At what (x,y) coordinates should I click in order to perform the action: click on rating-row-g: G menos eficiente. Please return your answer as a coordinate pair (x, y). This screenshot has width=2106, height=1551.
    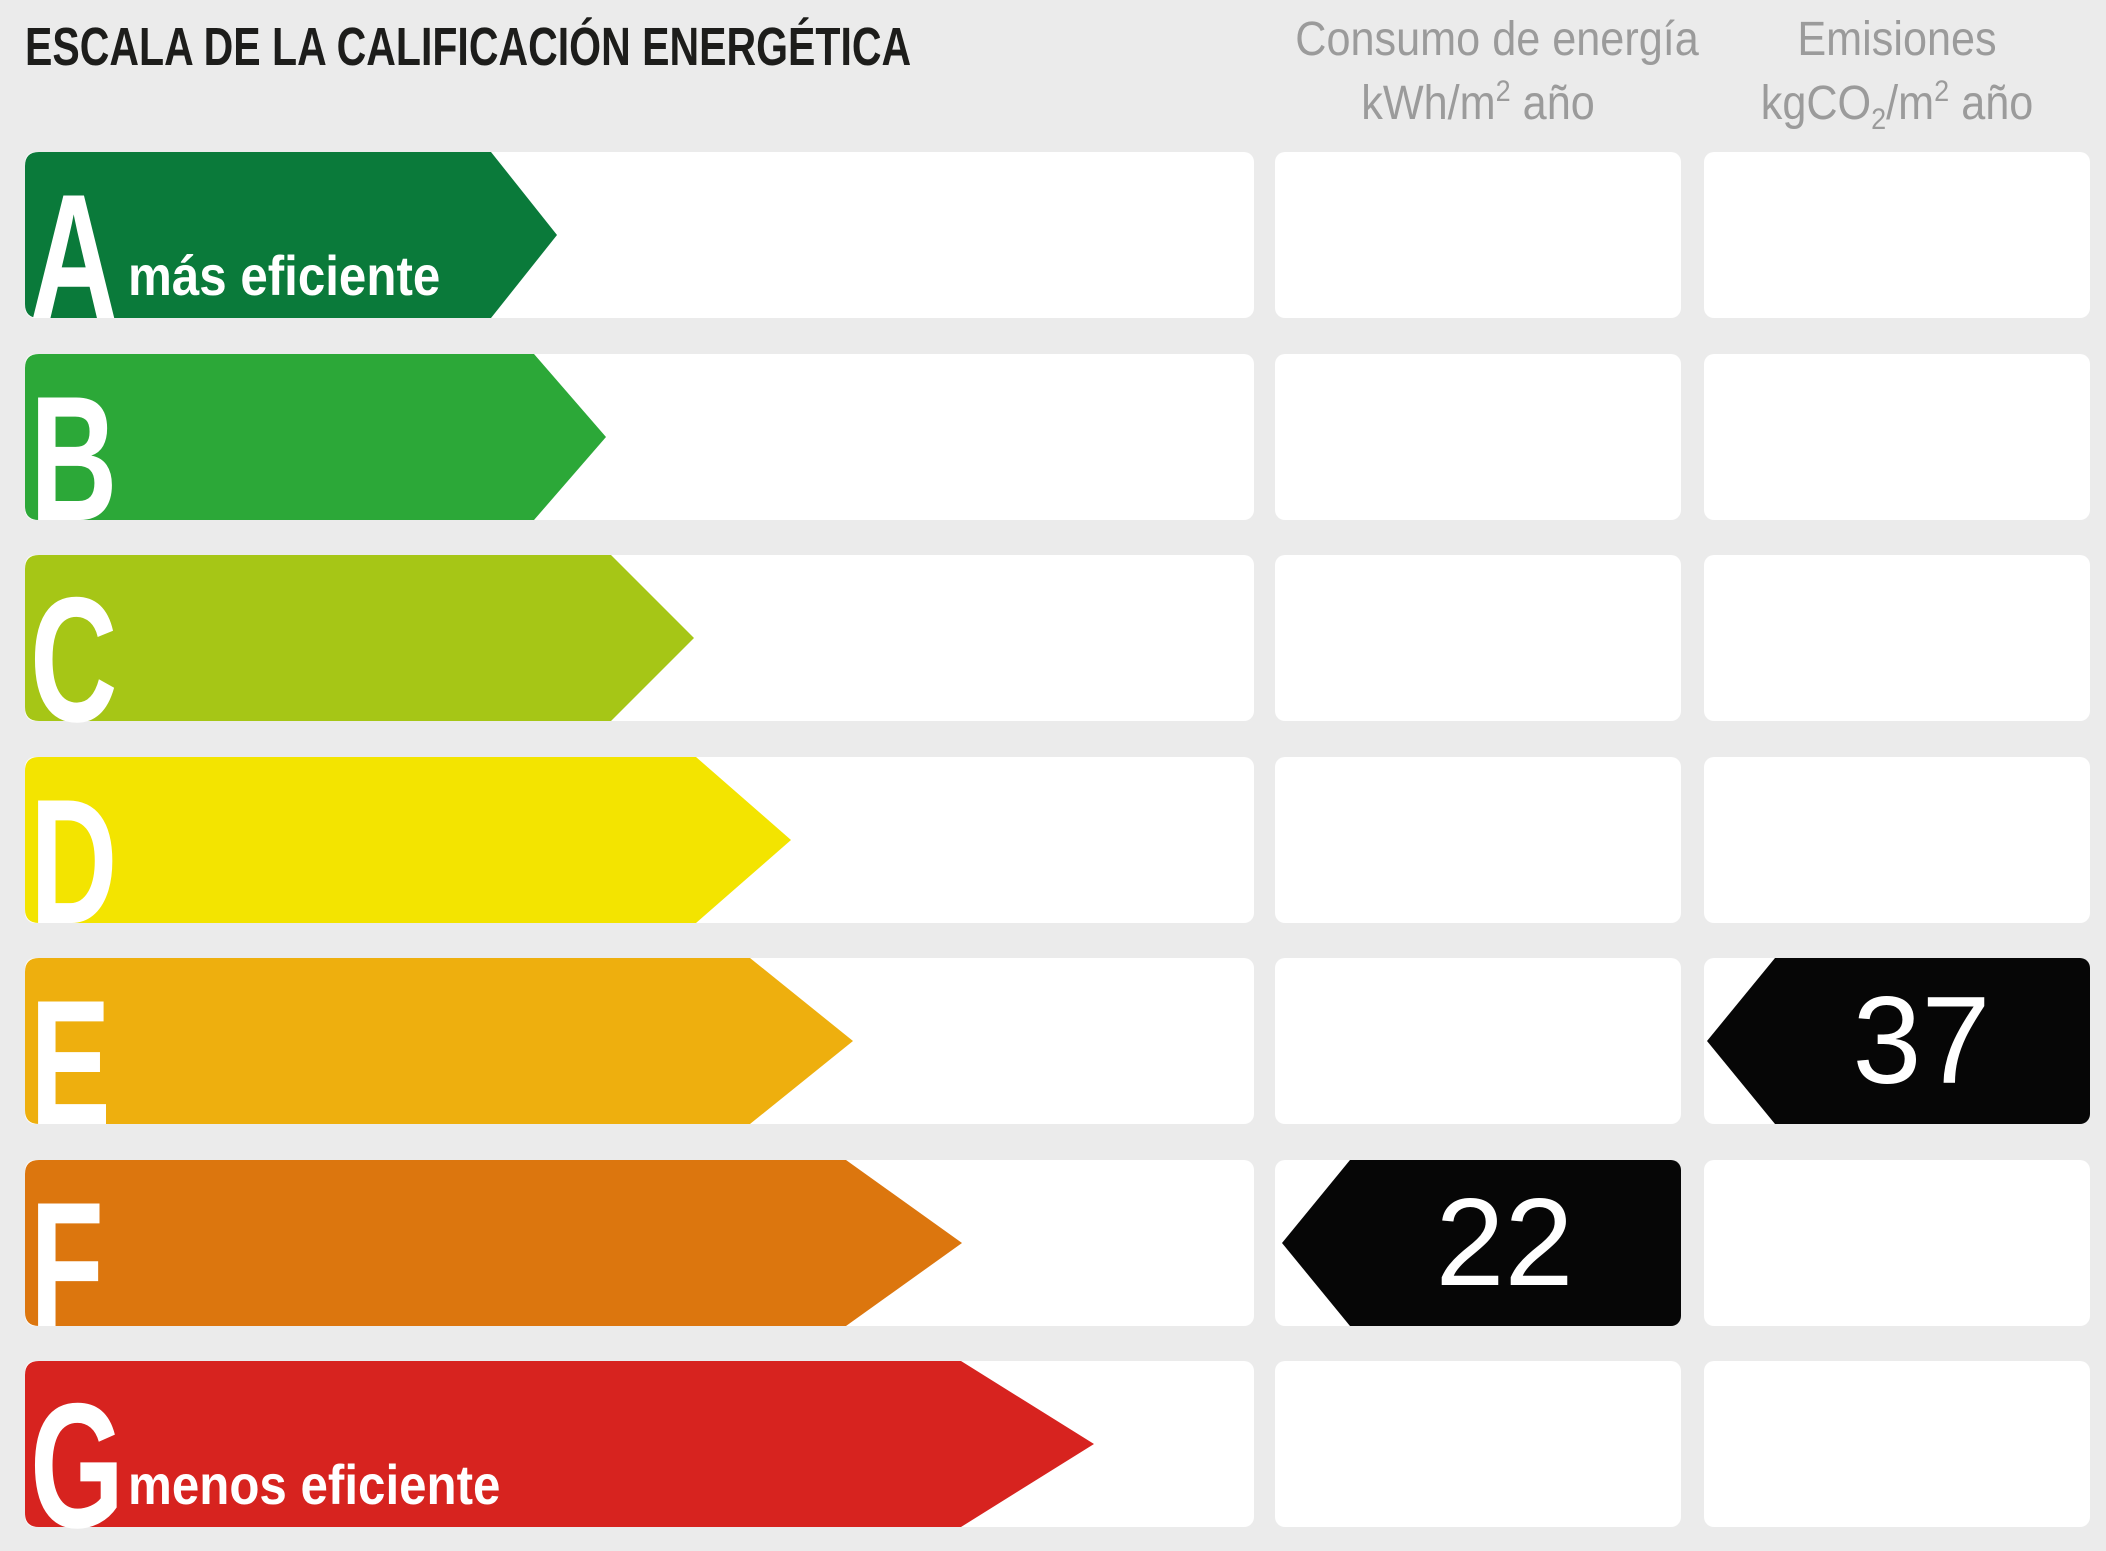
    Looking at the image, I should click on (1053, 1456).